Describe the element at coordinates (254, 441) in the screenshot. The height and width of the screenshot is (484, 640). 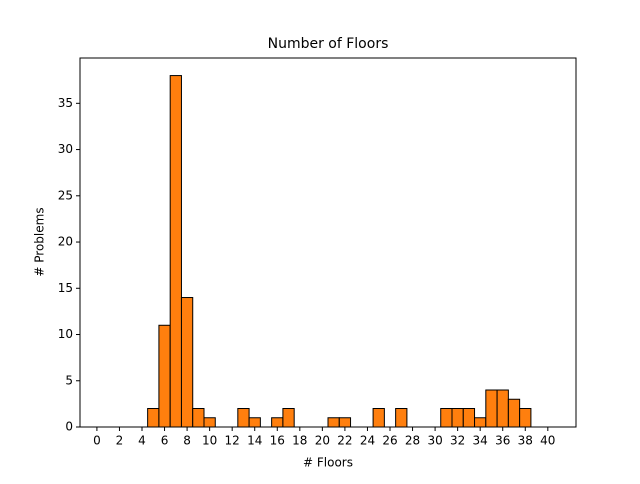
I see `x-tick-label: 14` at that location.